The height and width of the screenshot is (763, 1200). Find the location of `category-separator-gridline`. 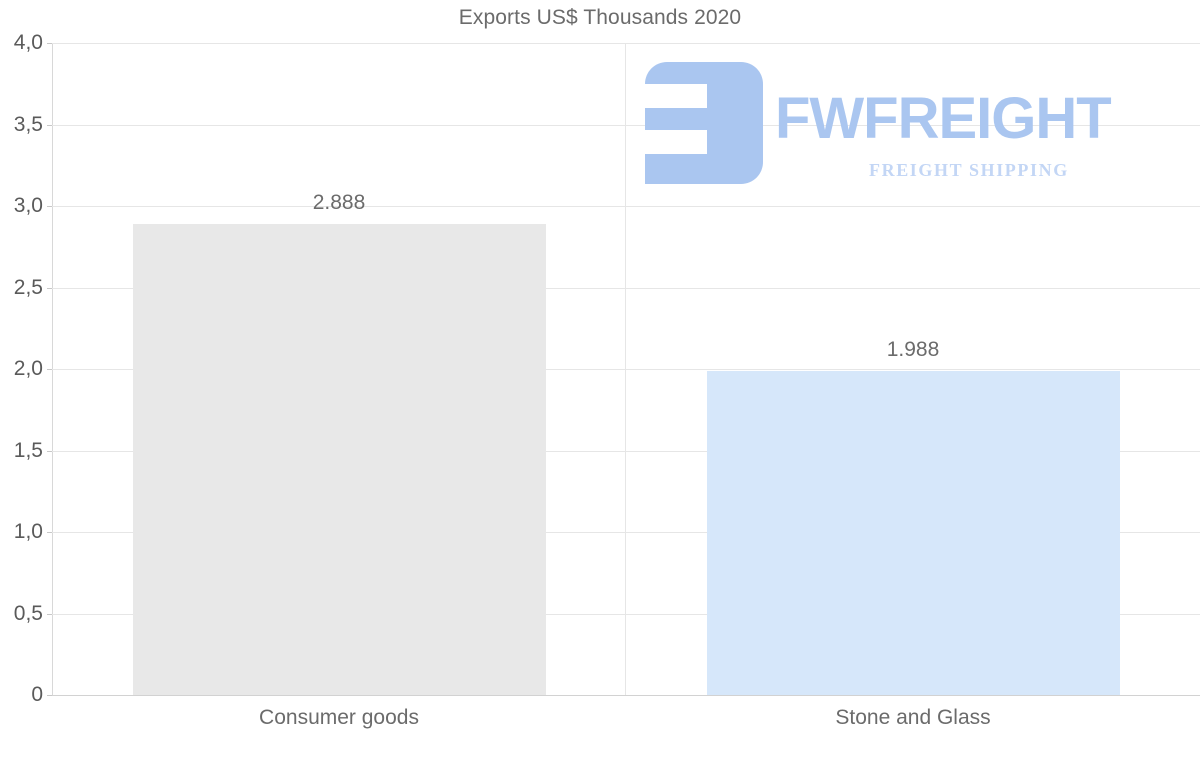

category-separator-gridline is located at coordinates (625, 369).